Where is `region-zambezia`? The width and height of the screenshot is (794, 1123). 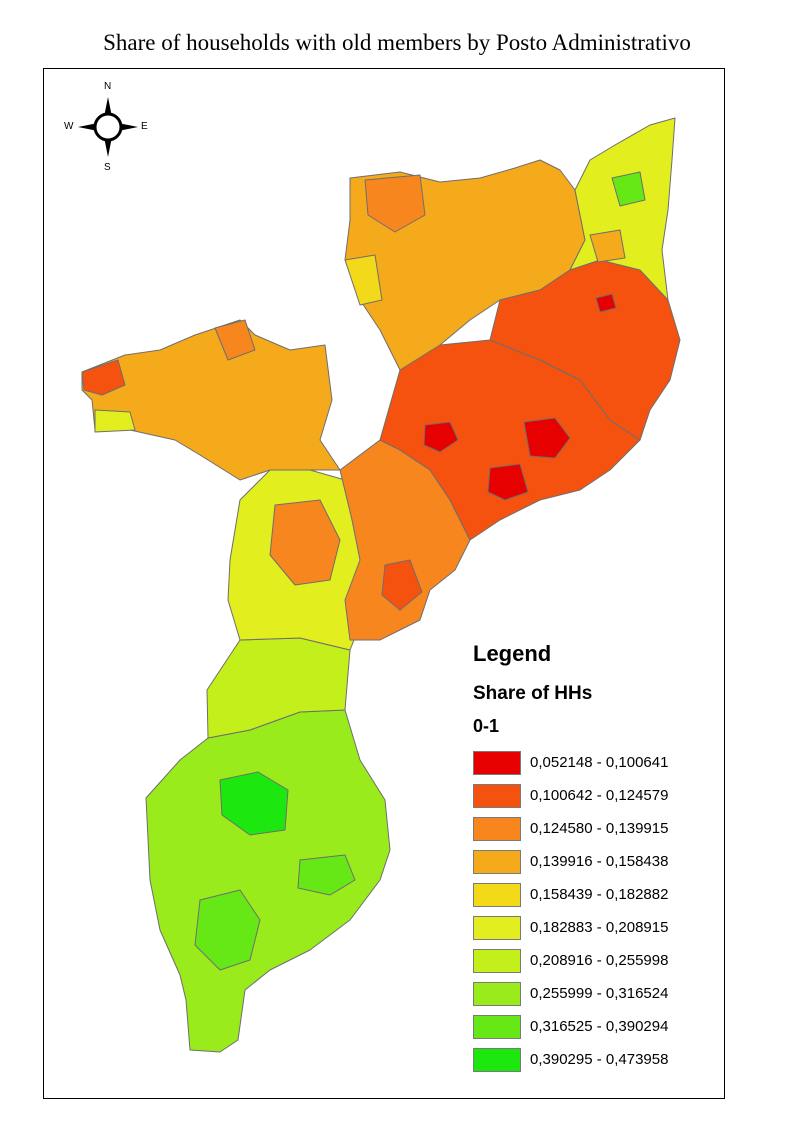
region-zambezia is located at coordinates (510, 440).